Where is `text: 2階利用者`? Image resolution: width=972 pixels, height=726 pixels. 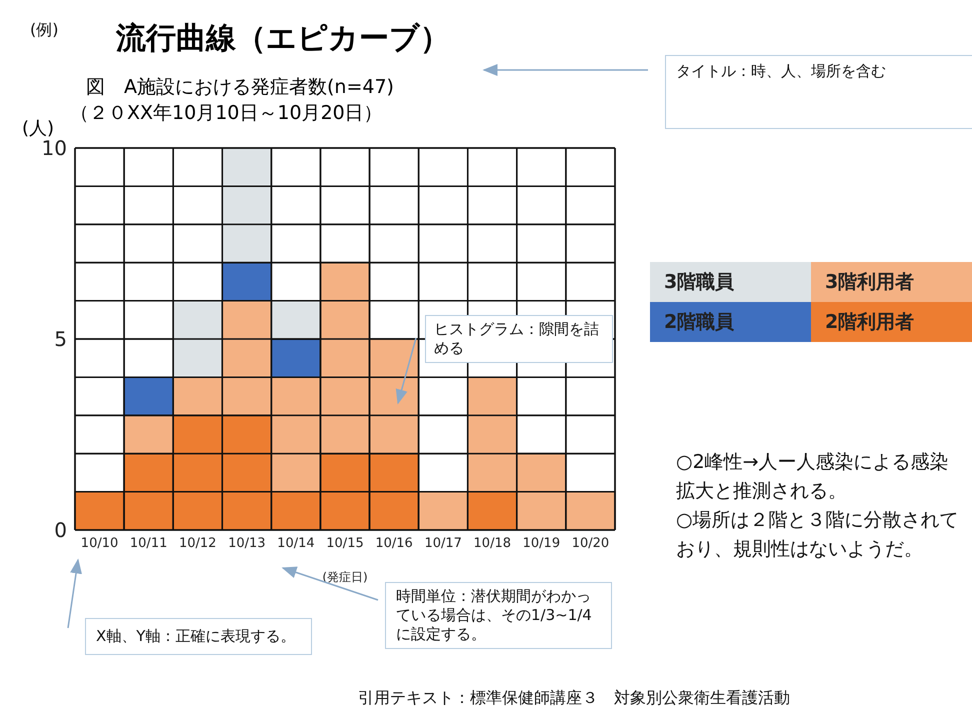 text: 2階利用者 is located at coordinates (891, 322).